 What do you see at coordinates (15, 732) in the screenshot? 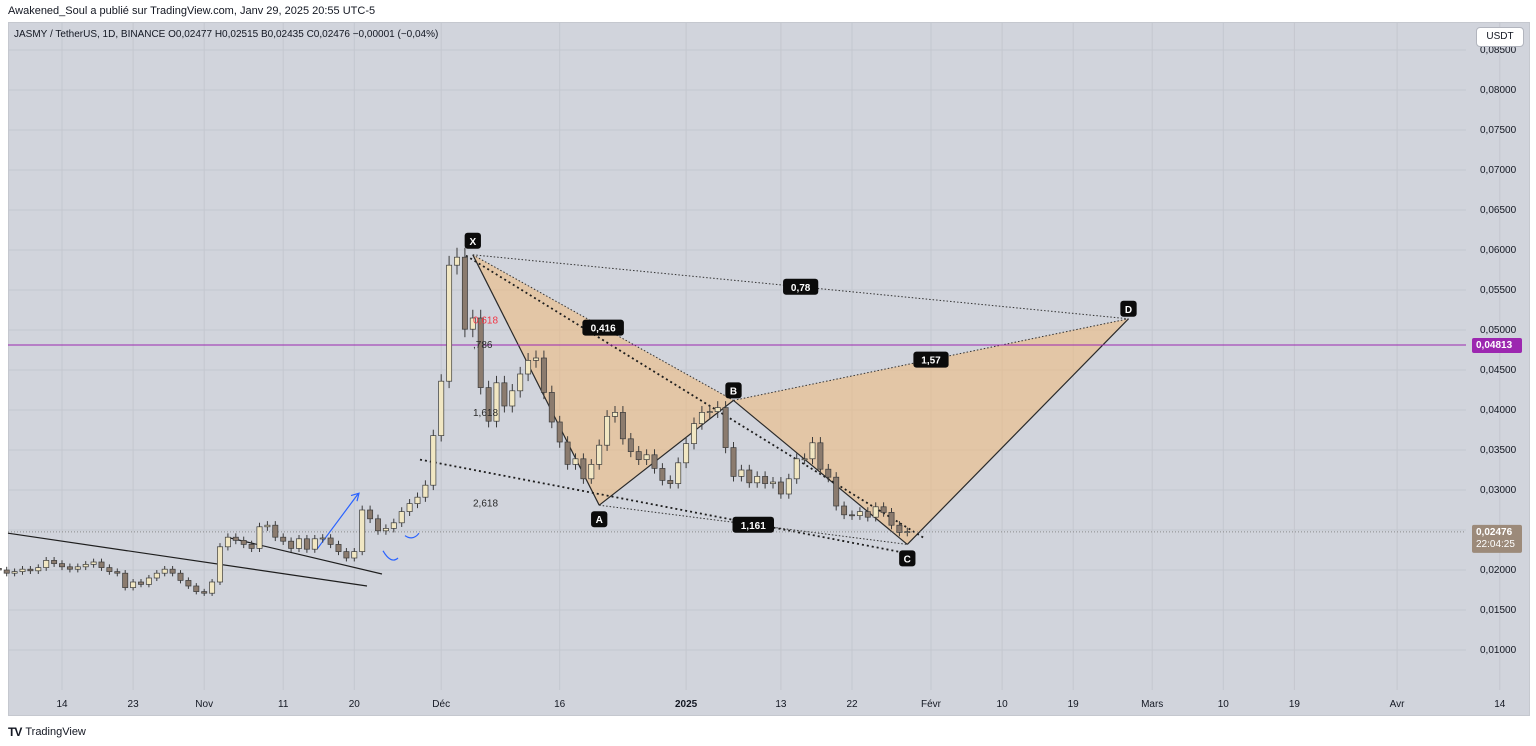
I see `tradingview-logo-icon: TV` at bounding box center [15, 732].